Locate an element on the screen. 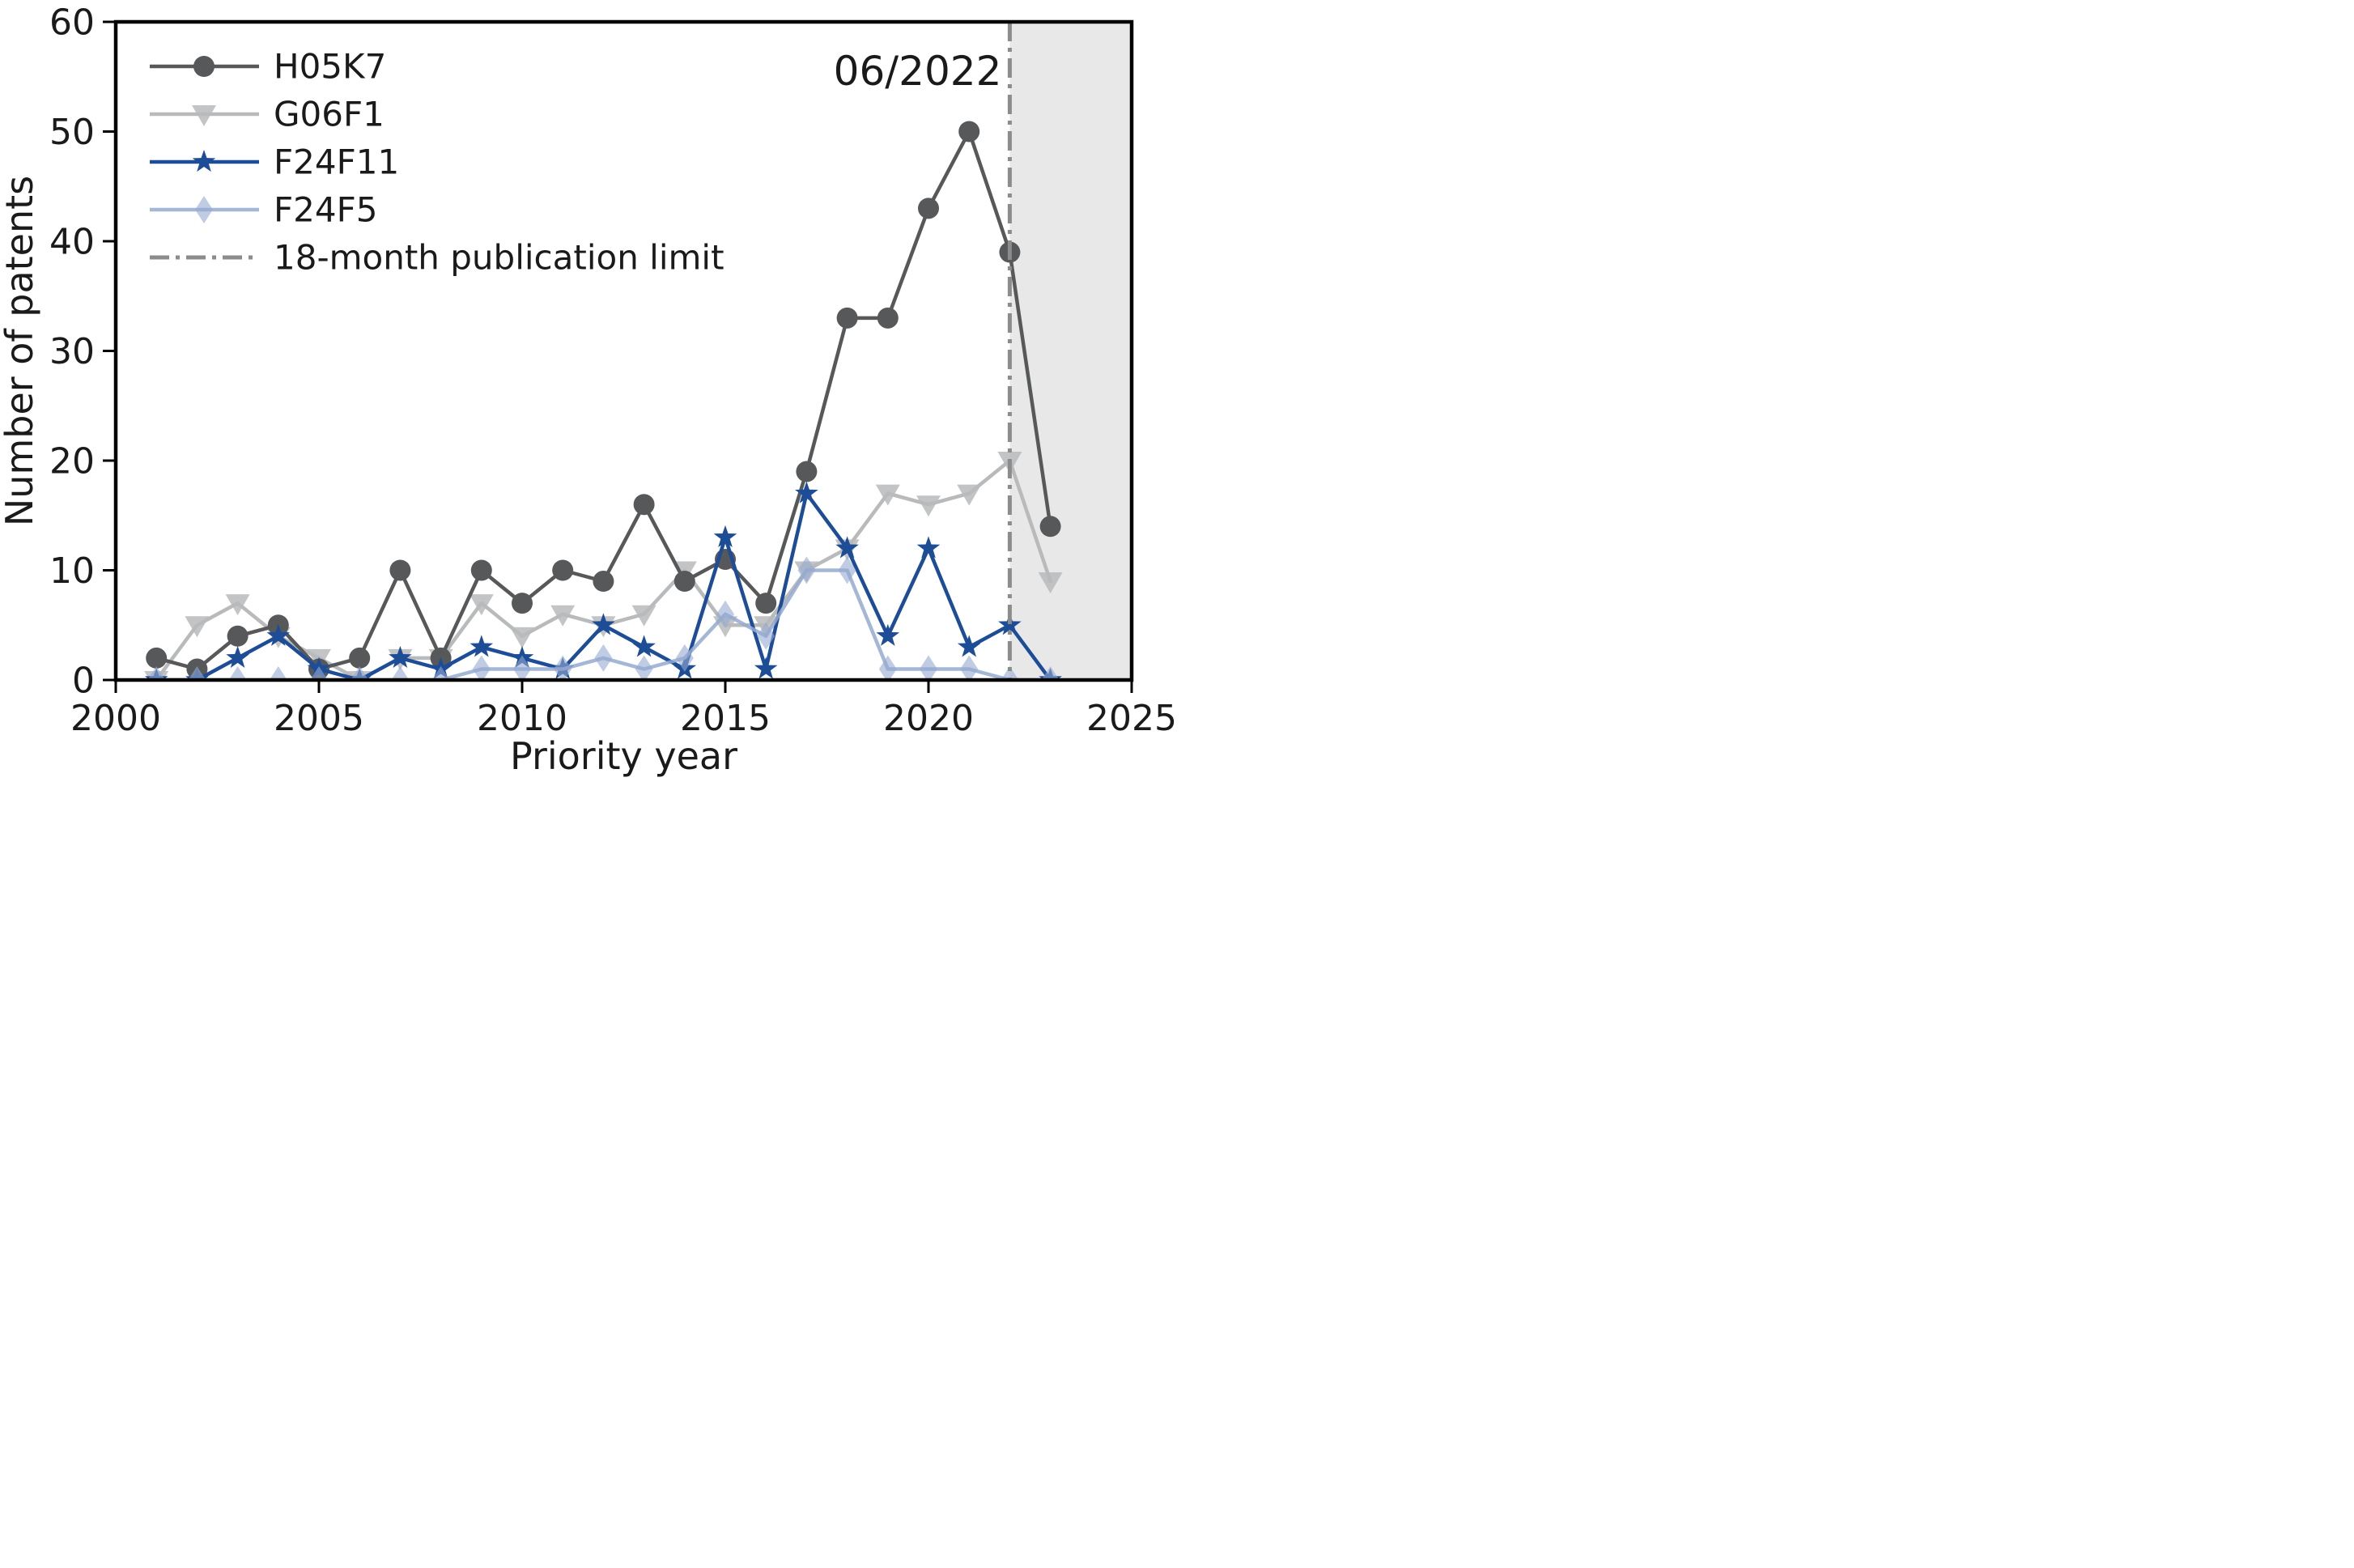  x-tick-label: 2020 is located at coordinates (928, 718).